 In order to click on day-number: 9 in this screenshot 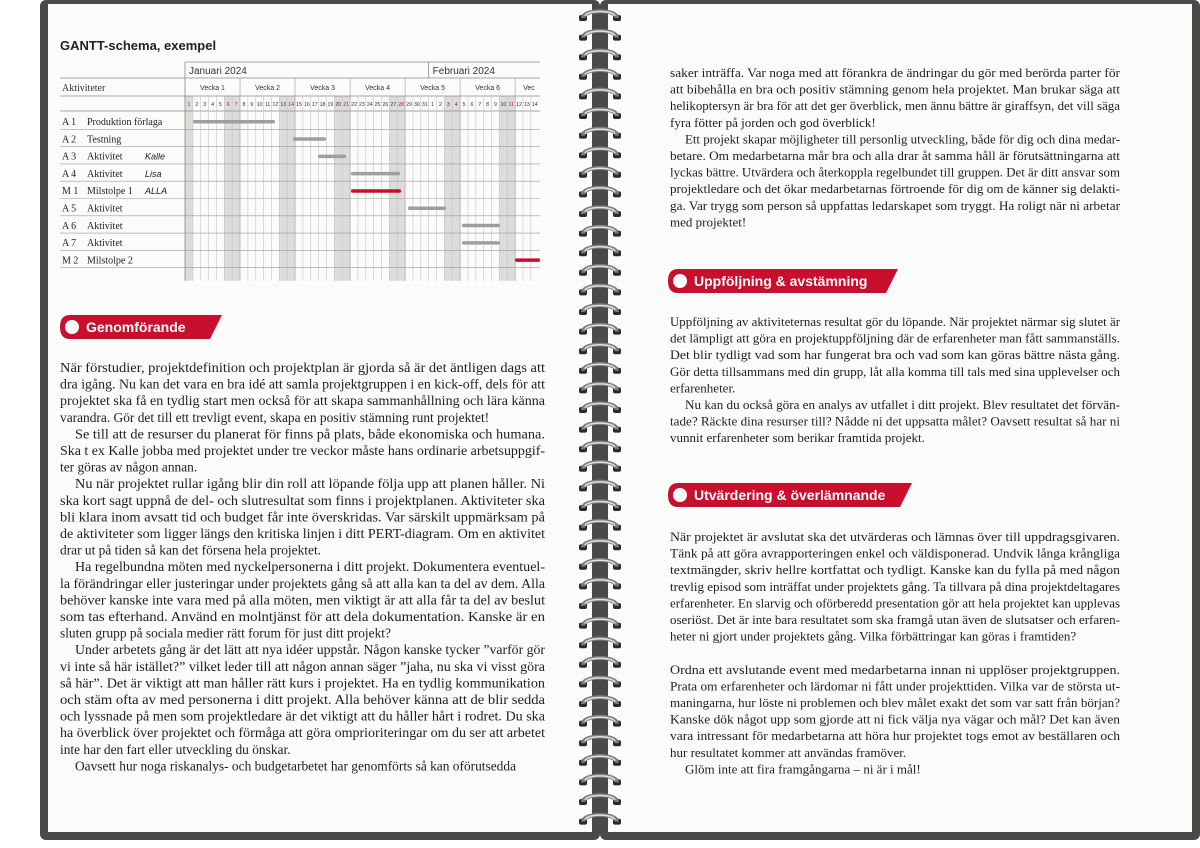, I will do `click(251, 105)`.